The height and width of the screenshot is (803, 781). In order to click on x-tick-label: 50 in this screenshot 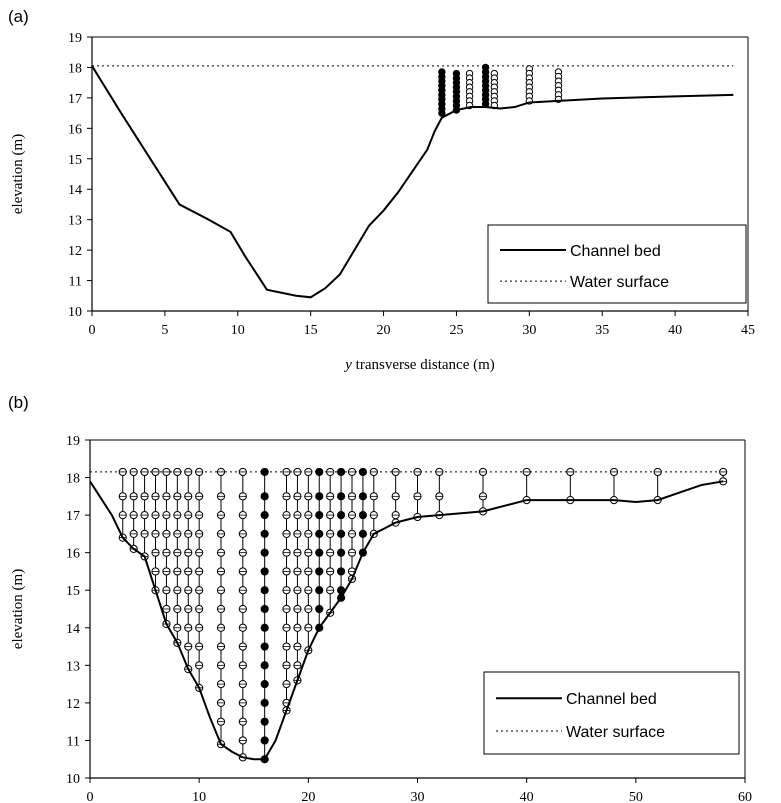, I will do `click(636, 796)`.